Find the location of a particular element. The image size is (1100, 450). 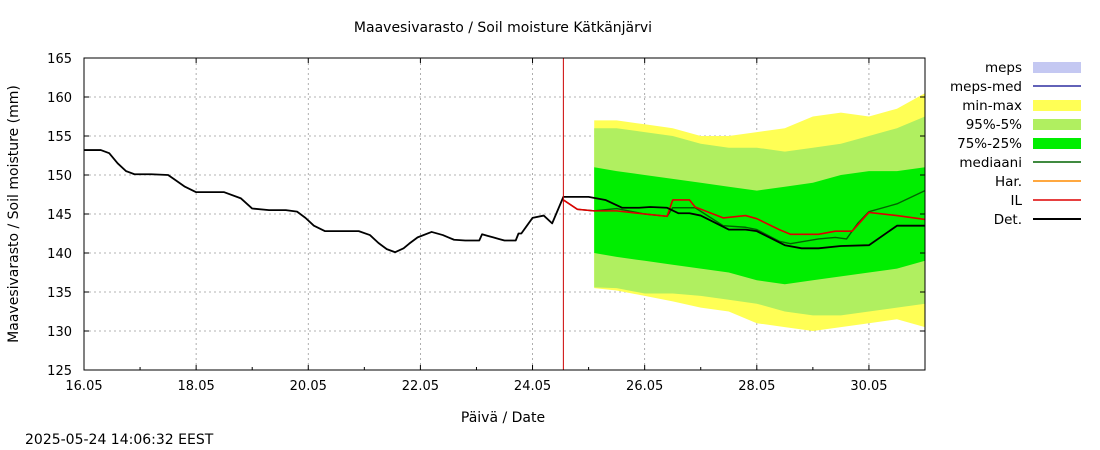

legend-label: Det. is located at coordinates (1008, 220).